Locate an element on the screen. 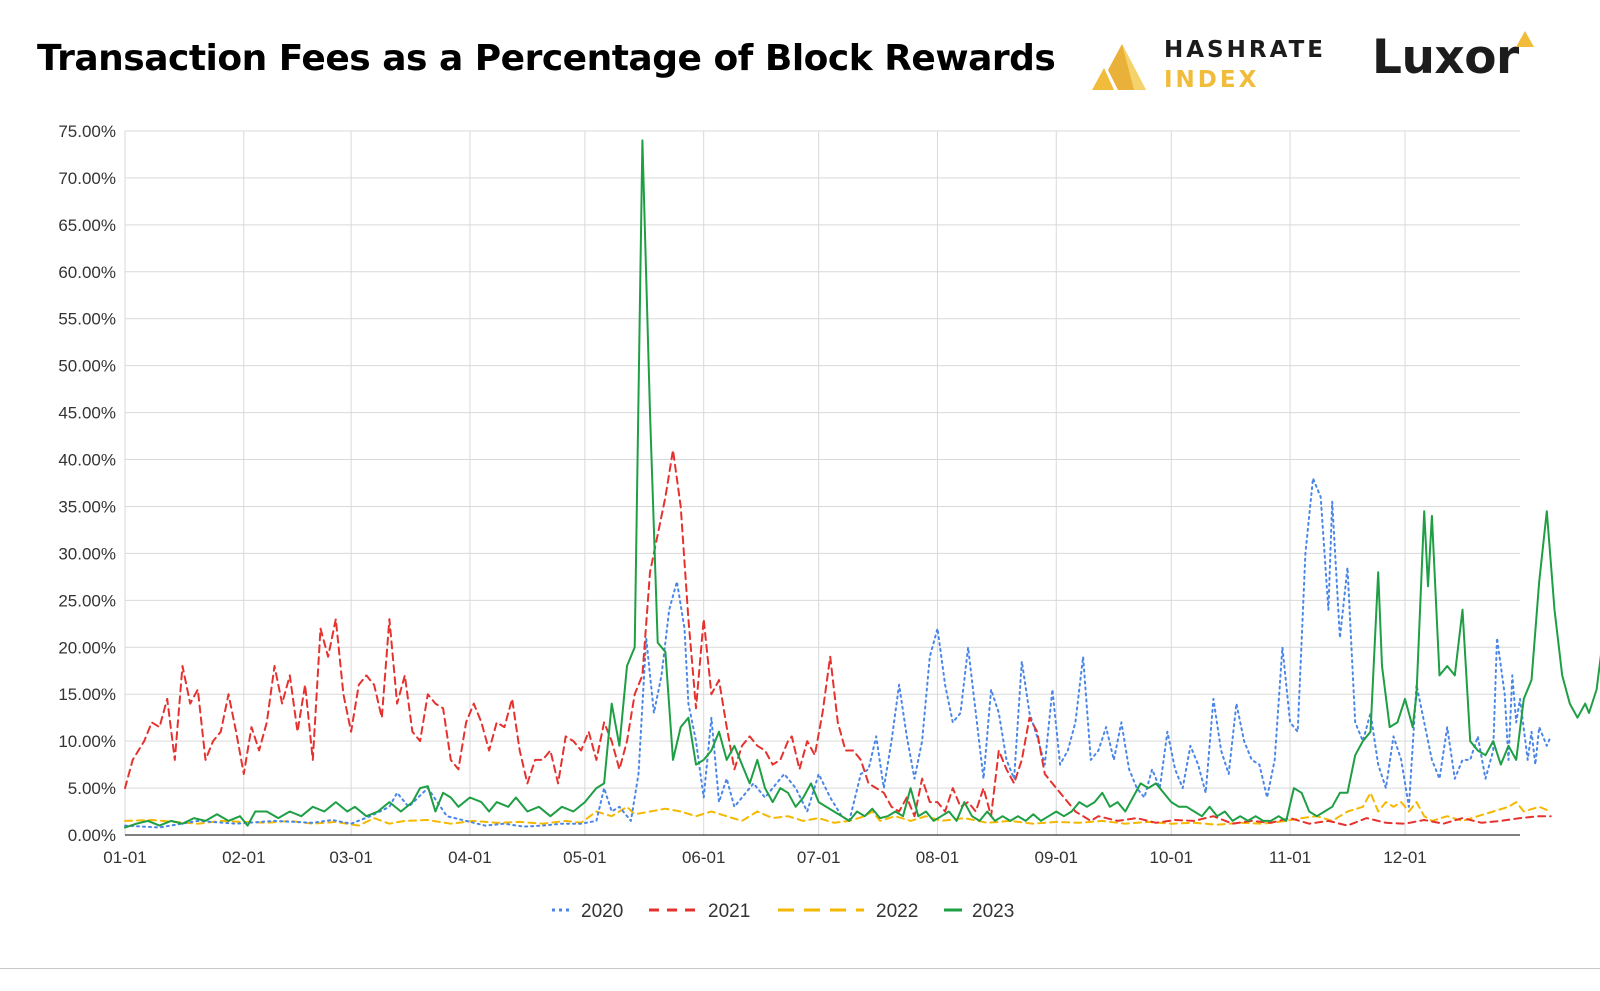  series-line-2022 is located at coordinates (838, 809).